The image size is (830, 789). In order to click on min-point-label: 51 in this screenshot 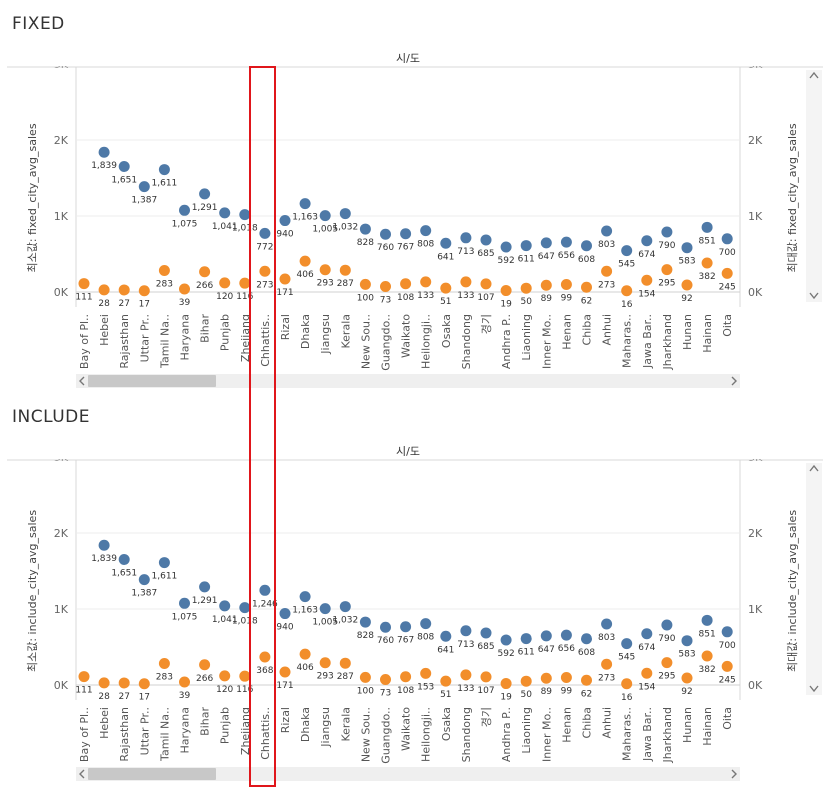, I will do `click(445, 302)`.